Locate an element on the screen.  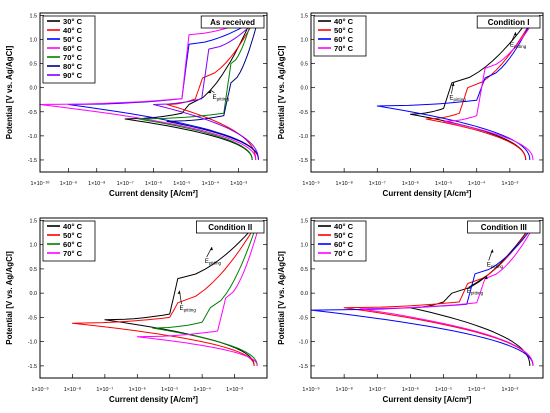
chart-title: Condition II is located at coordinates (230, 227).